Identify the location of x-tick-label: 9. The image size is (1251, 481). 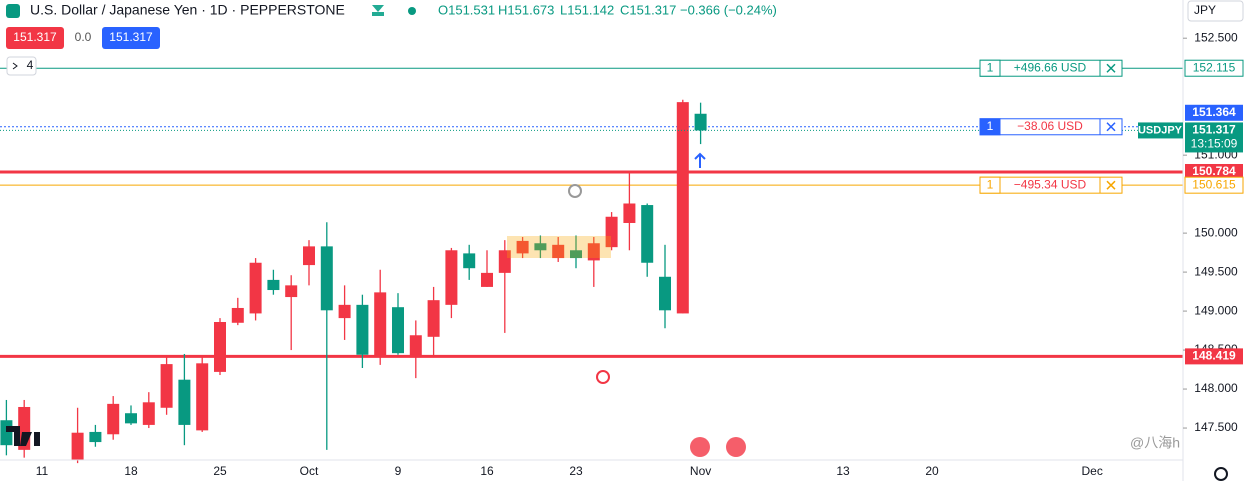
(398, 471).